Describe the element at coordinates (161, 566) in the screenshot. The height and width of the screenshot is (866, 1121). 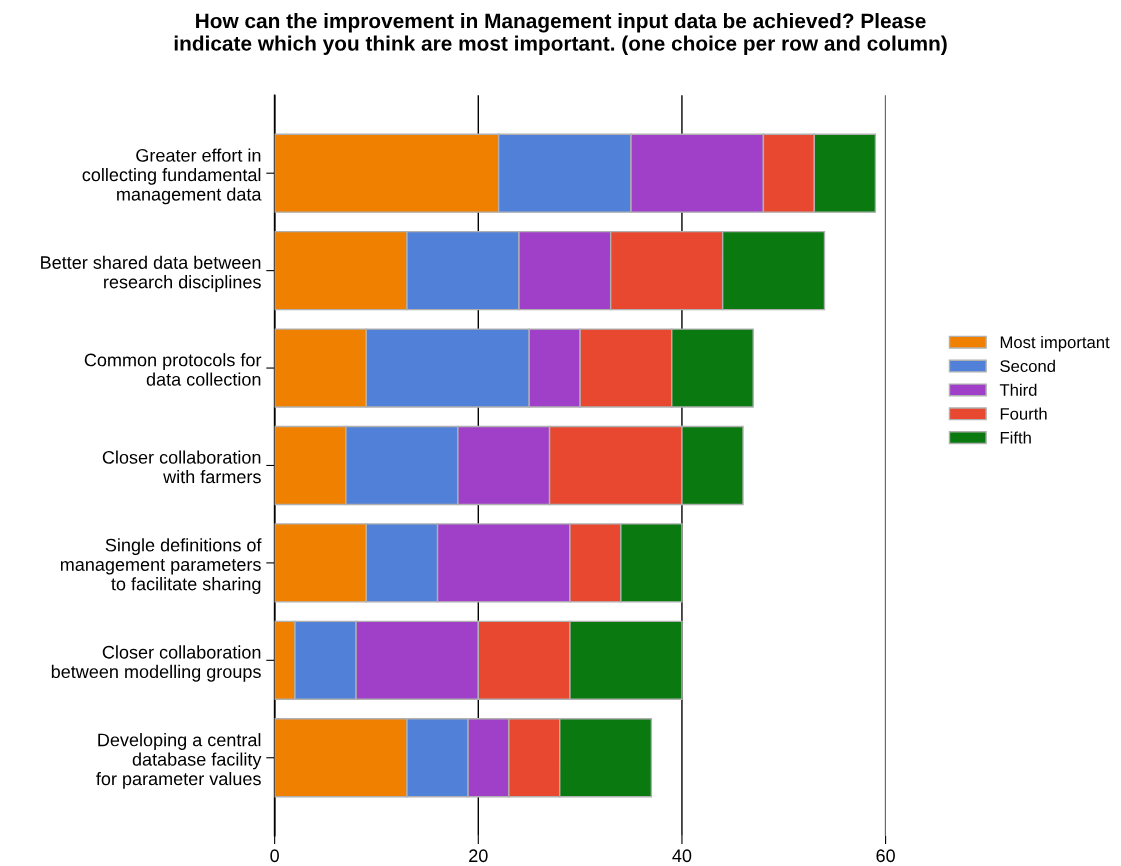
I see `y-tick-label: Single definitions of management parameters to facilitate sharing` at that location.